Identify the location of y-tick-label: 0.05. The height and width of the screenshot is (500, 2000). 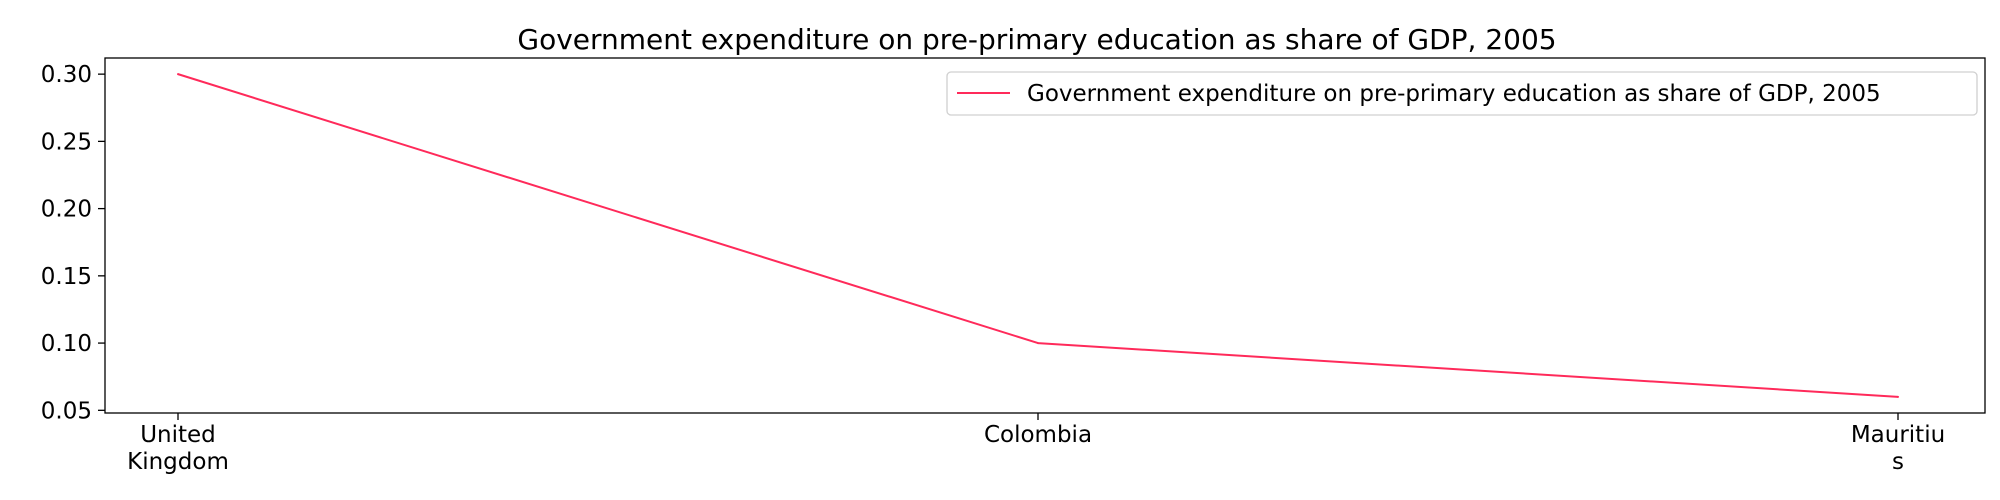
(66, 411).